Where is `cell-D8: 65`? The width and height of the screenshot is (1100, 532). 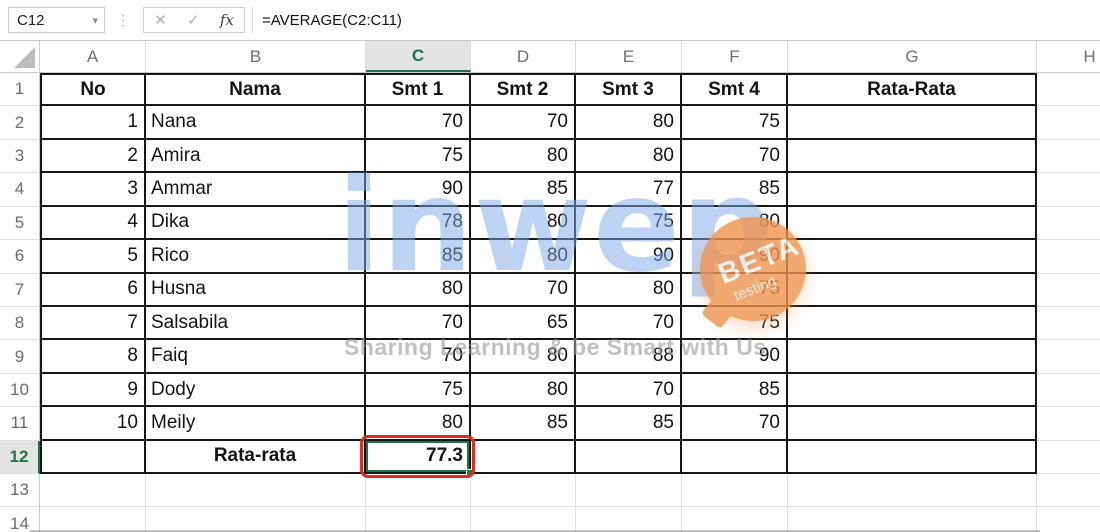 cell-D8: 65 is located at coordinates (523, 323).